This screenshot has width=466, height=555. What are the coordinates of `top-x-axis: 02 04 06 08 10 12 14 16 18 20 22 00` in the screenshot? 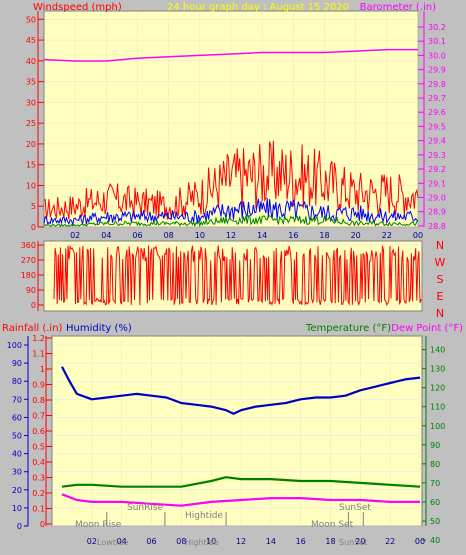 It's located at (246, 235).